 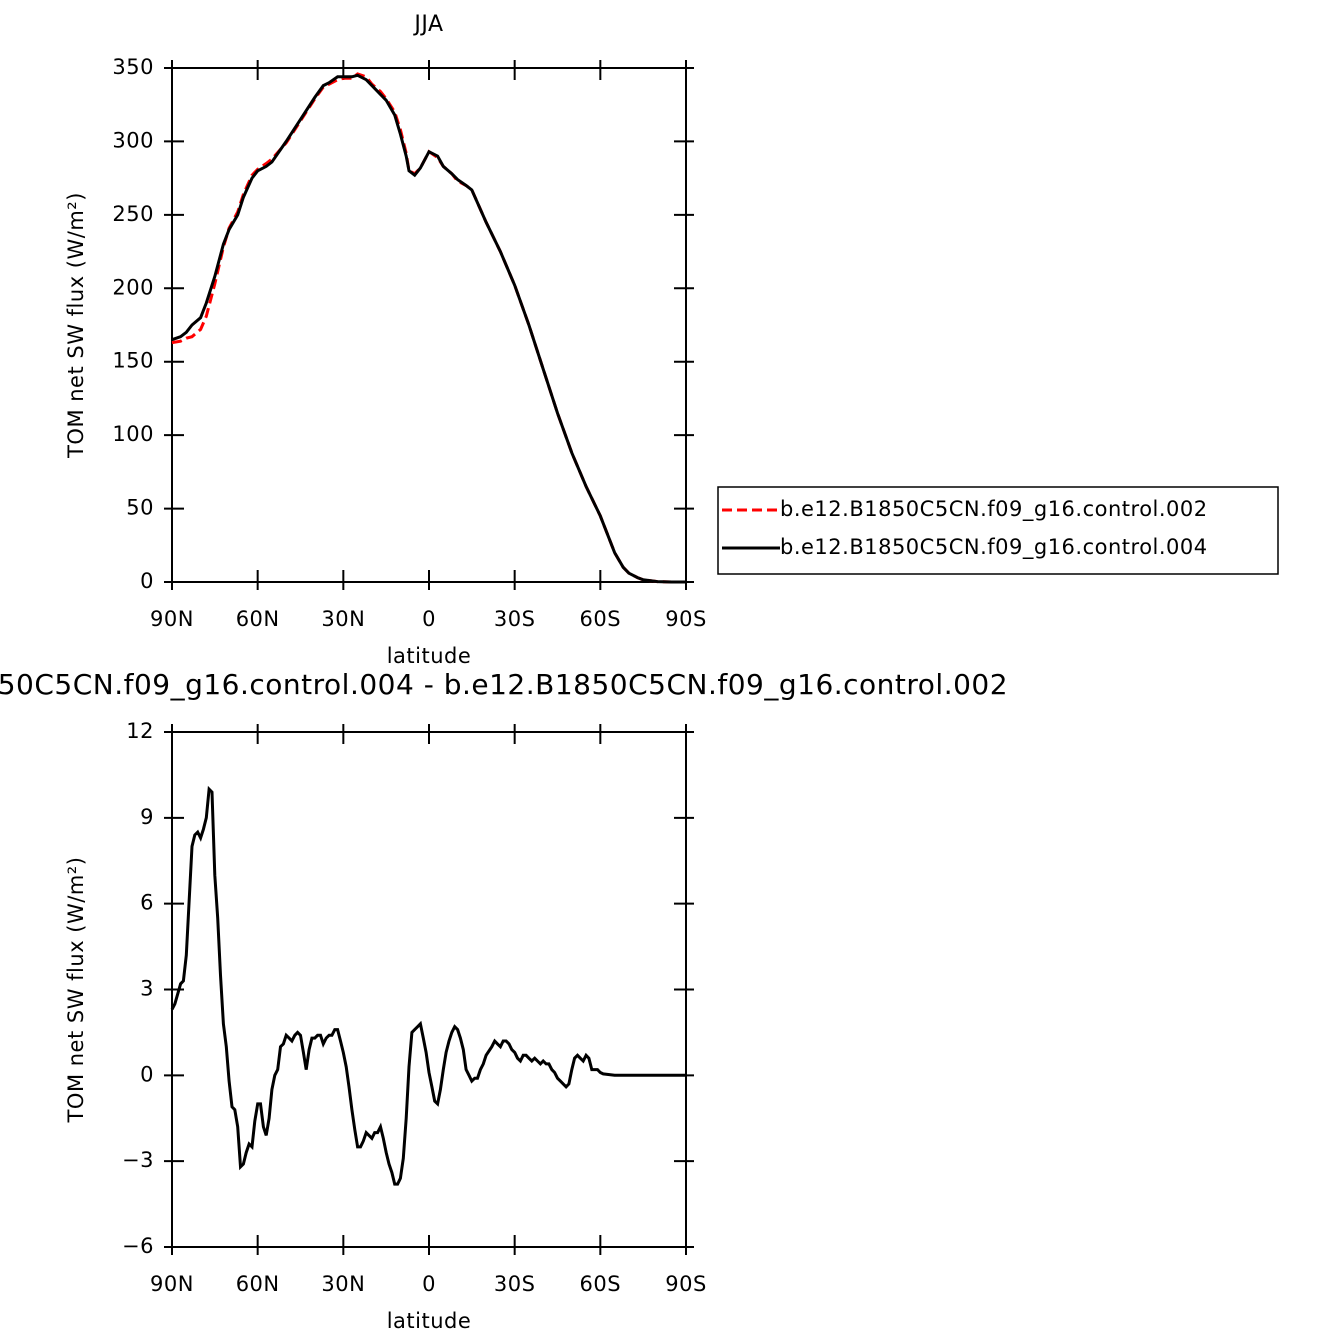 I want to click on y-tick-label: 200, so click(x=133, y=287).